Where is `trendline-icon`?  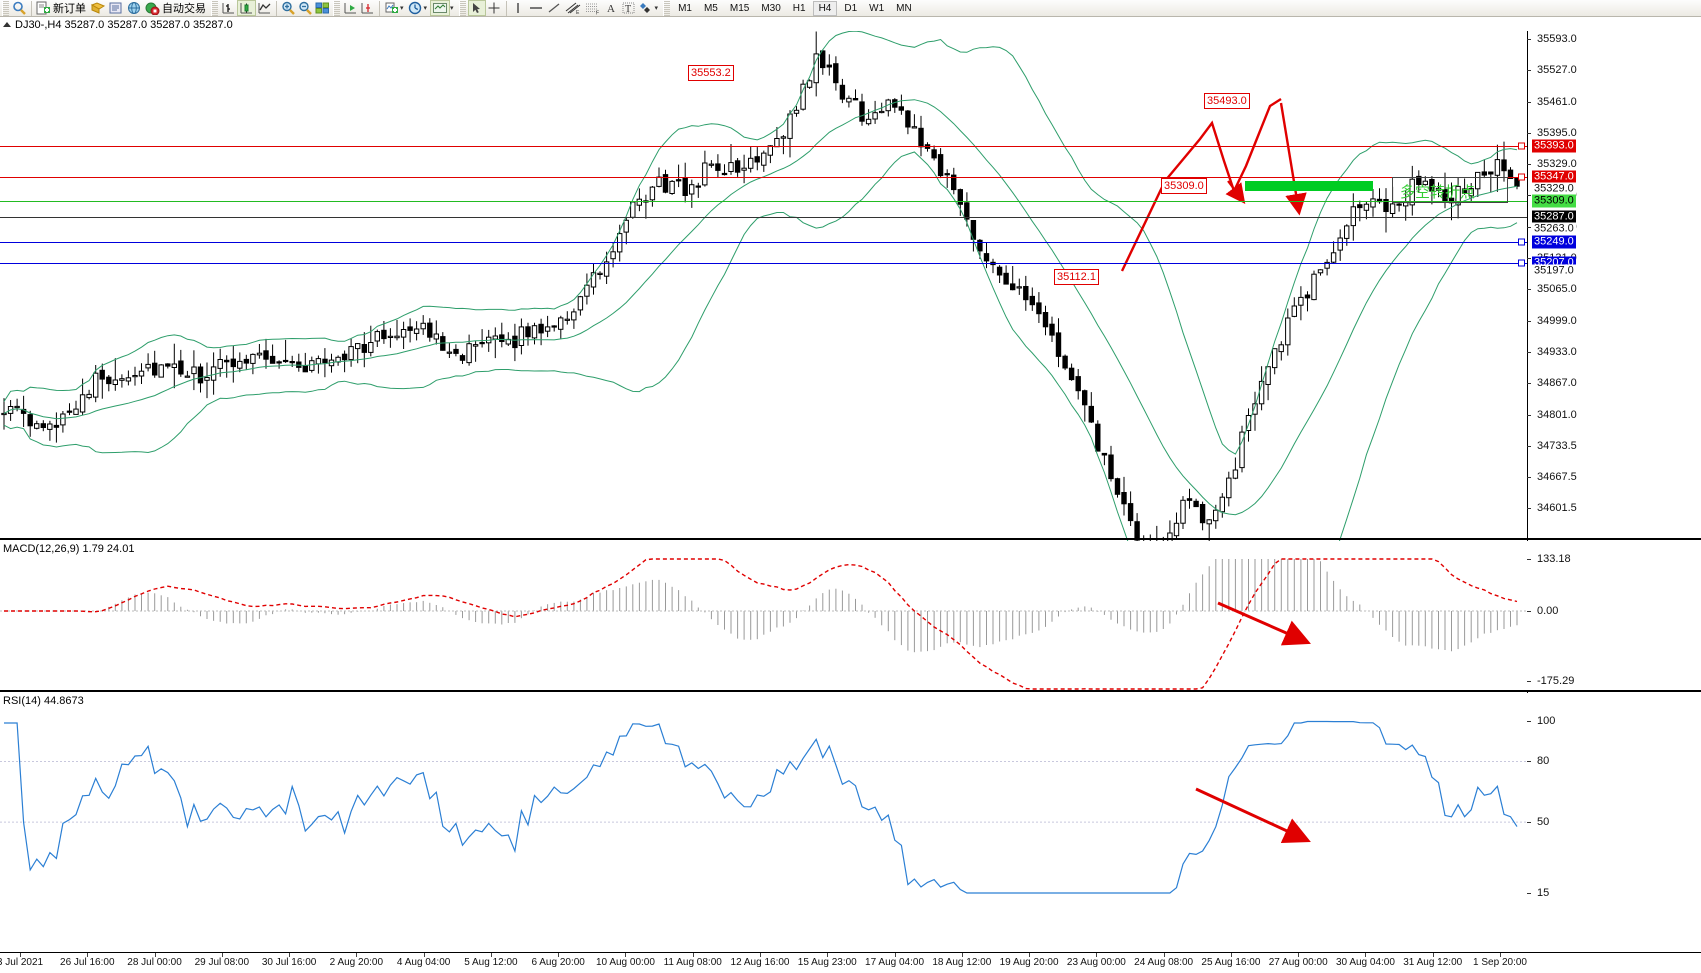 trendline-icon is located at coordinates (554, 8).